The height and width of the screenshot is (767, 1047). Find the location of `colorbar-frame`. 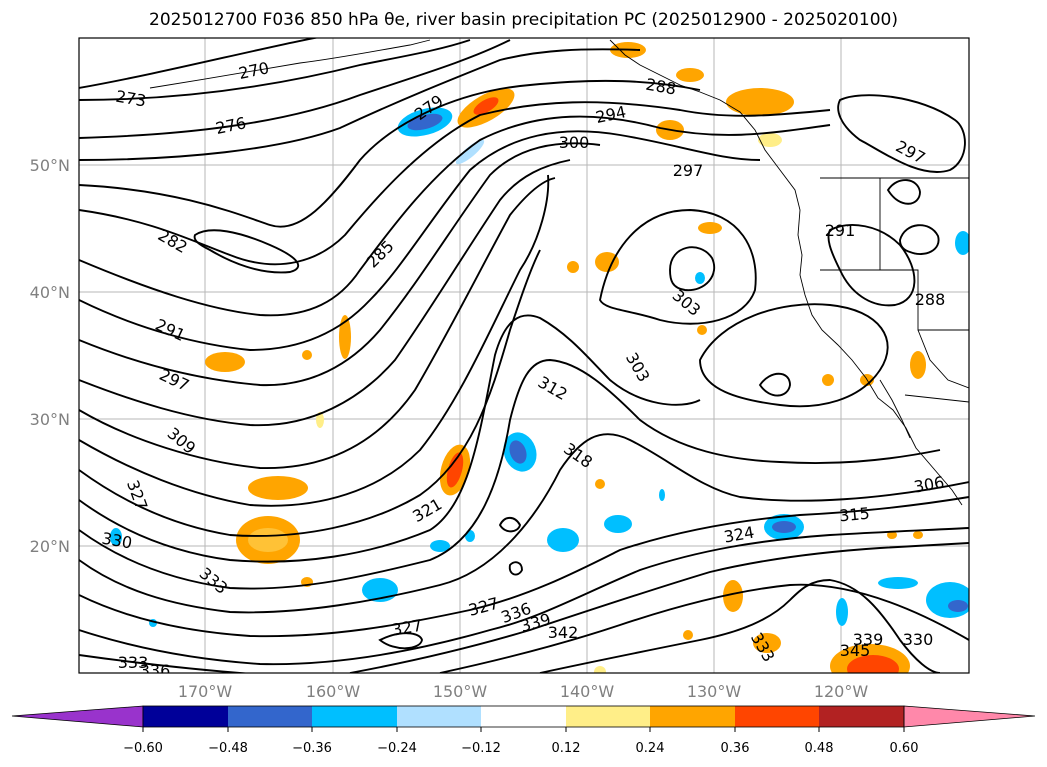

colorbar-frame is located at coordinates (523, 716).